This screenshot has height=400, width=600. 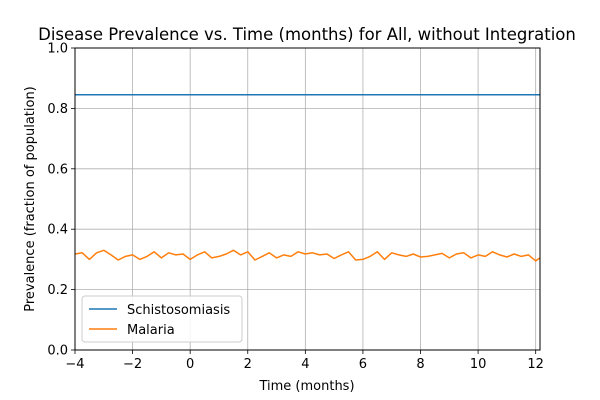 What do you see at coordinates (57, 351) in the screenshot?
I see `y-tick-label: 0.0` at bounding box center [57, 351].